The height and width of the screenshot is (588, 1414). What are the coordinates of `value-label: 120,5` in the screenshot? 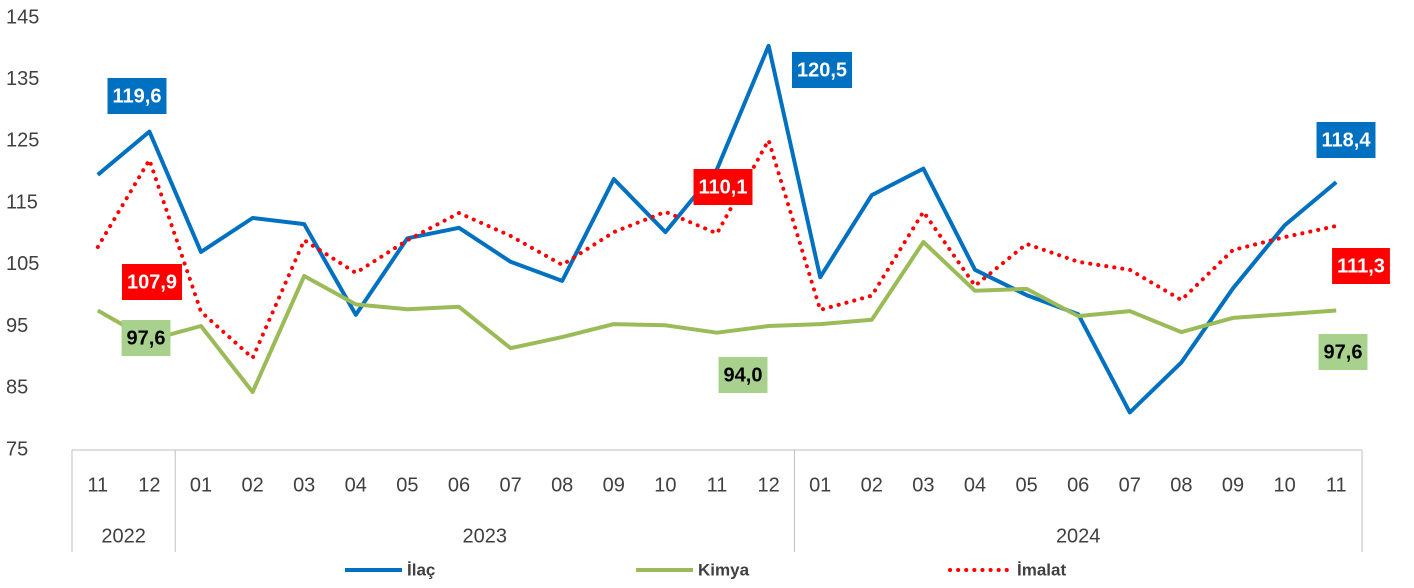 It's located at (822, 70).